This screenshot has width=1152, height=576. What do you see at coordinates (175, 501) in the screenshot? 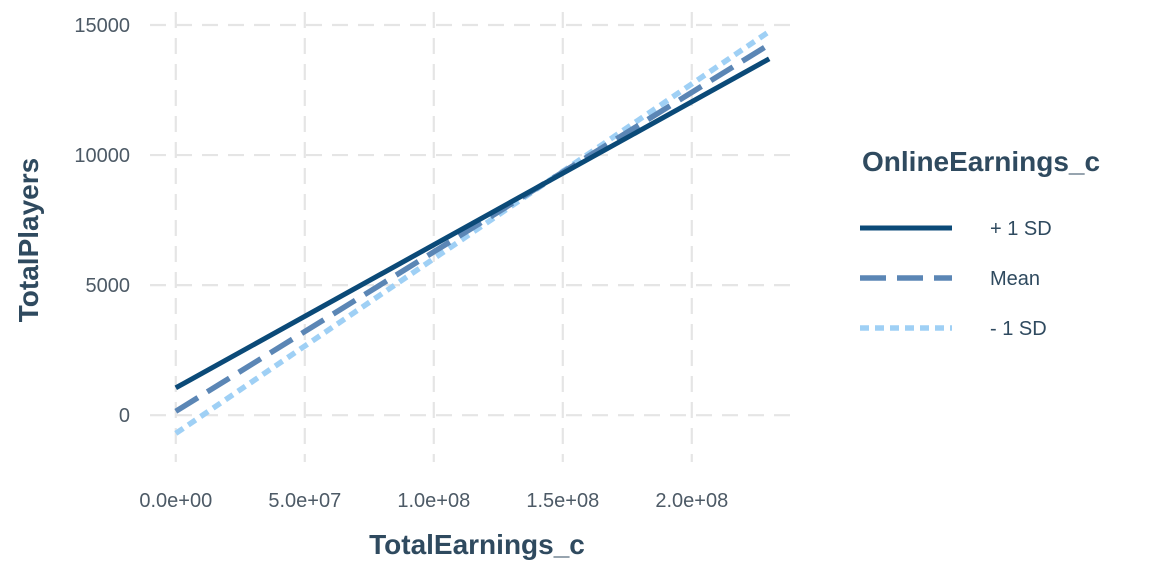
I see `x-tick-label: 0.0e+00` at bounding box center [175, 501].